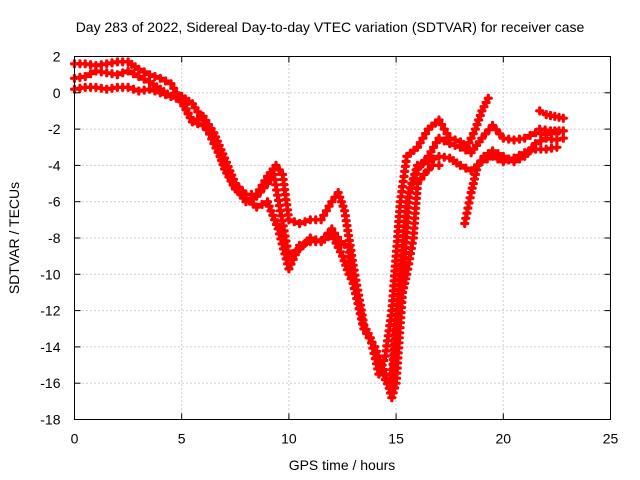 The height and width of the screenshot is (480, 640). I want to click on x-tick-label: 0, so click(75, 439).